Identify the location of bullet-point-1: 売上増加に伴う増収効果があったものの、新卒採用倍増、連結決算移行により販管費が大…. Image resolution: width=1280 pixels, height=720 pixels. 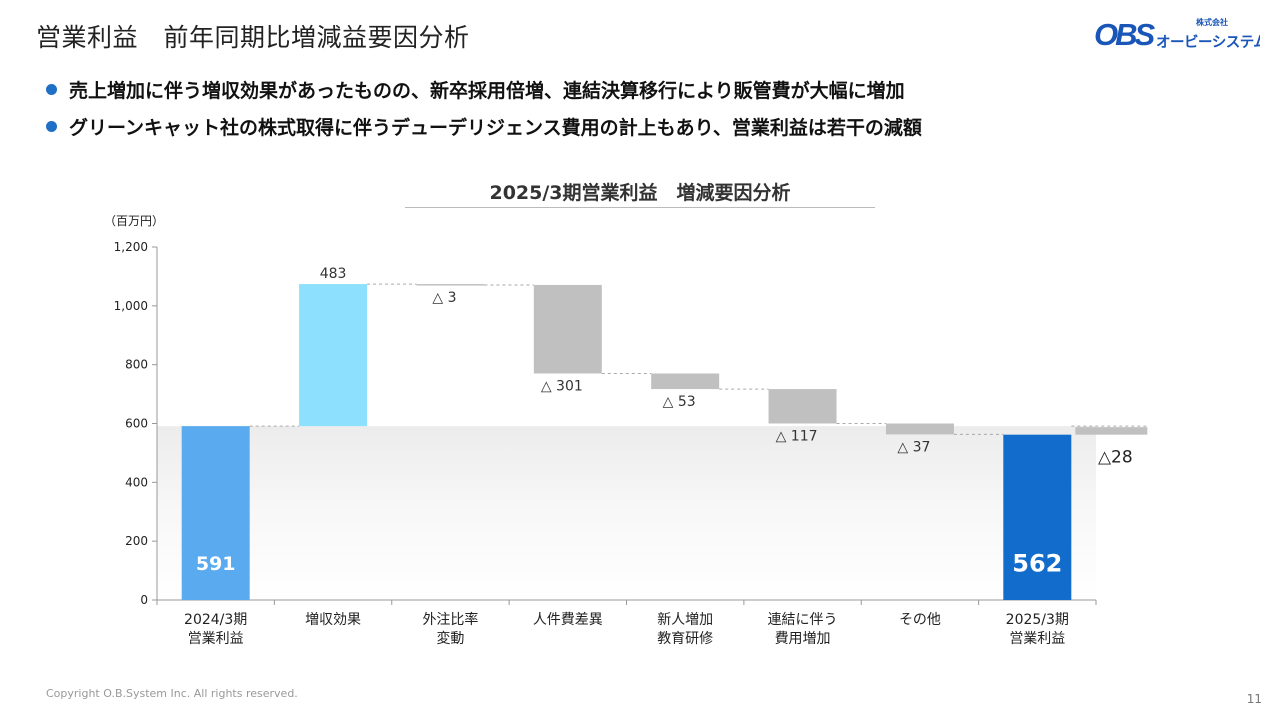
(475, 89).